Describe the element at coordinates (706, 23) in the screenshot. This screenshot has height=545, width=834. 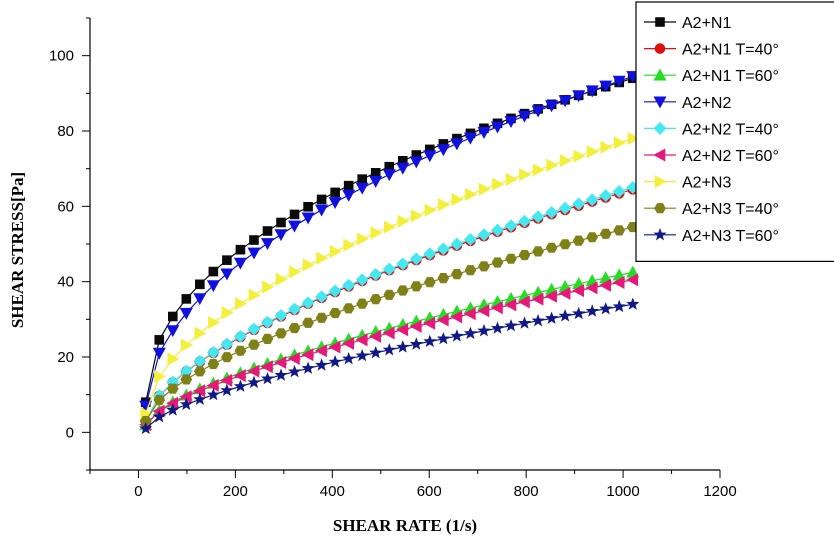
I see `legend-label: A2+N1` at that location.